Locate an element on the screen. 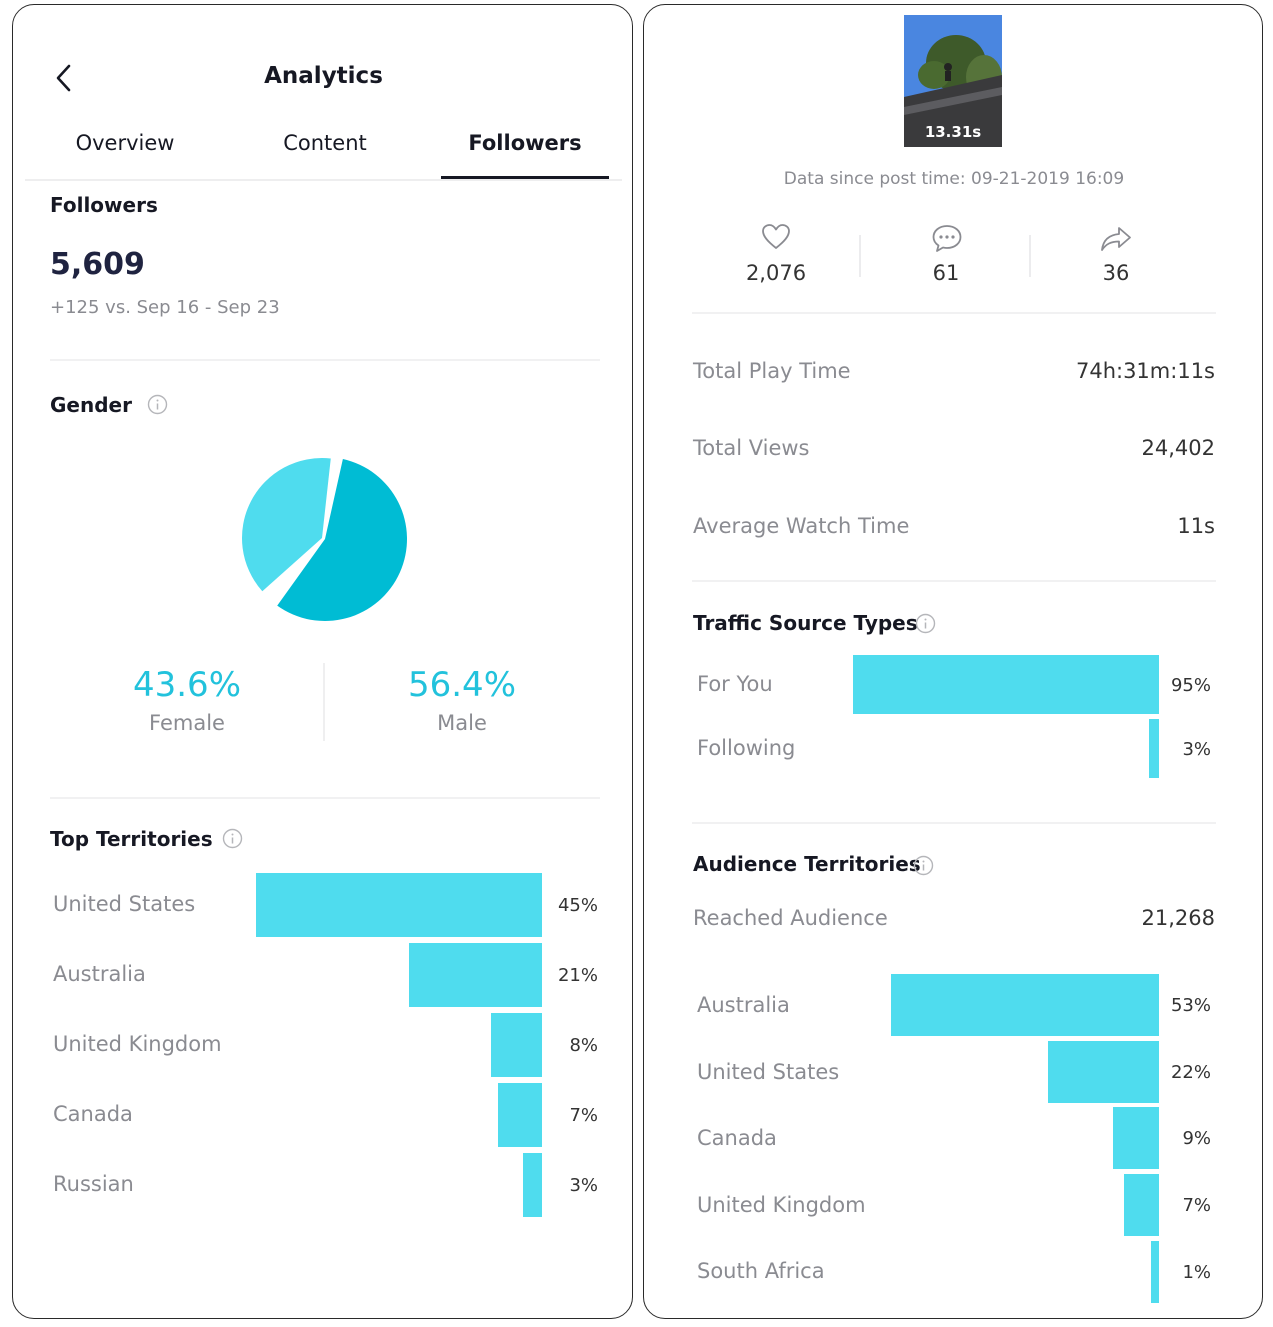 Image resolution: width=1273 pixels, height=1327 pixels. male-percentage: 56.4% is located at coordinates (461, 685).